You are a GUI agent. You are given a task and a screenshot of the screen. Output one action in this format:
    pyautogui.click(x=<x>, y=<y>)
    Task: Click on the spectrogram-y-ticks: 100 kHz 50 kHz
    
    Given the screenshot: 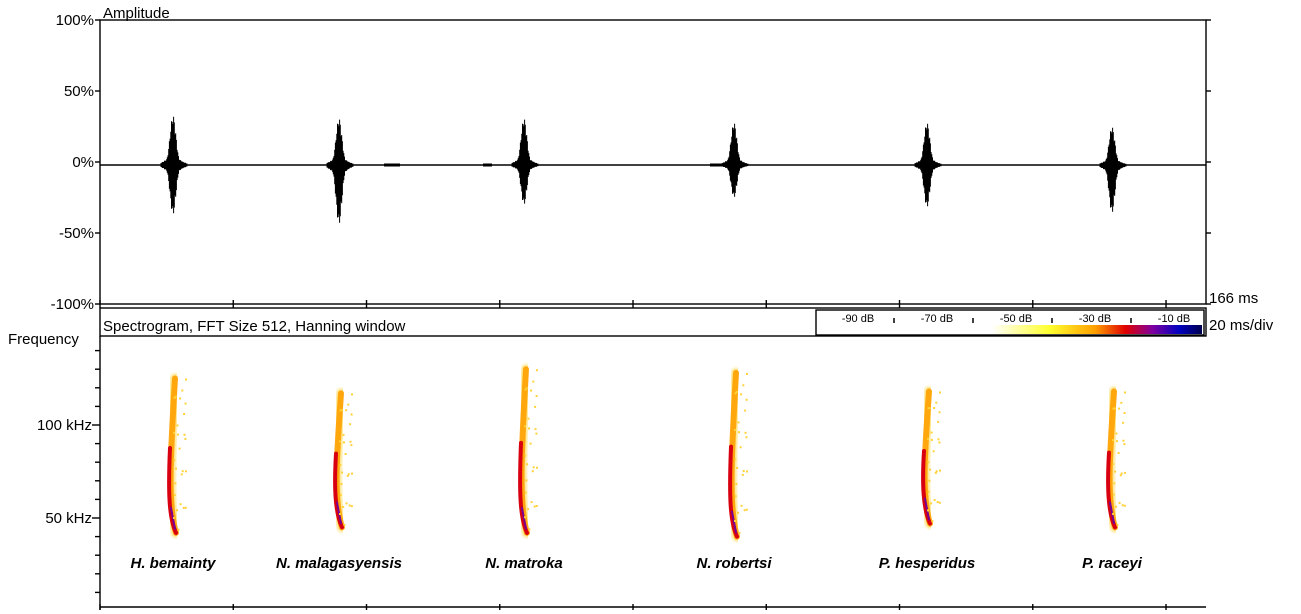 What is the action you would take?
    pyautogui.click(x=68, y=471)
    